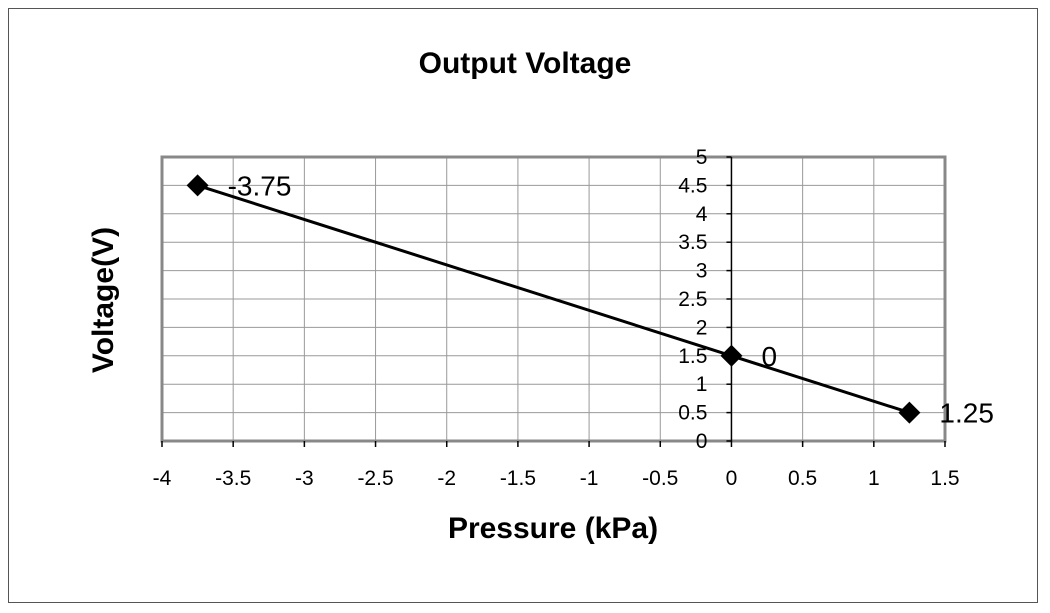  I want to click on x-tick-label: -0.5, so click(660, 478).